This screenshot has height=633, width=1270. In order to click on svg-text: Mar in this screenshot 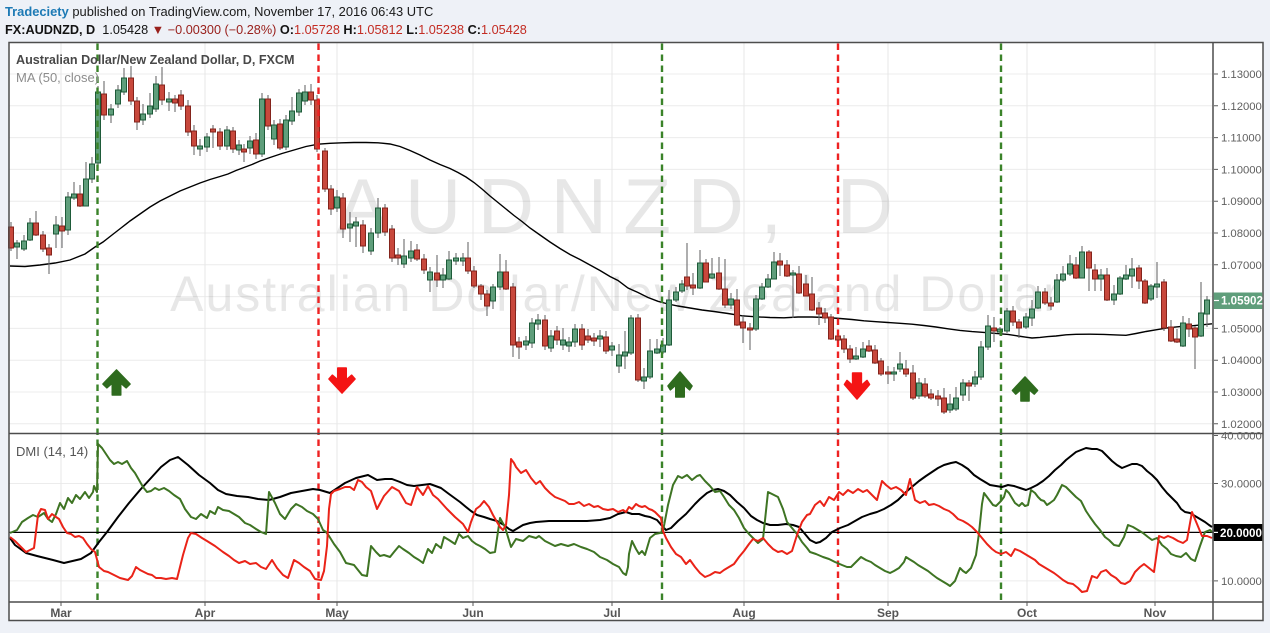, I will do `click(61, 613)`.